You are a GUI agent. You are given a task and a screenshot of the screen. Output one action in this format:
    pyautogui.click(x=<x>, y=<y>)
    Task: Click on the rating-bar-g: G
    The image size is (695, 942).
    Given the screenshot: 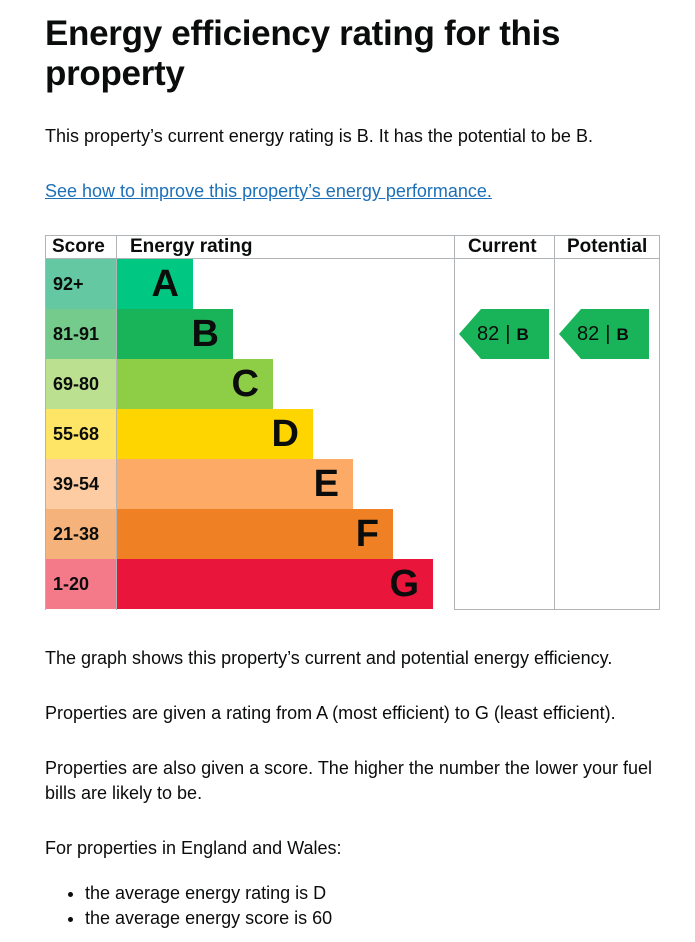 What is the action you would take?
    pyautogui.click(x=274, y=584)
    